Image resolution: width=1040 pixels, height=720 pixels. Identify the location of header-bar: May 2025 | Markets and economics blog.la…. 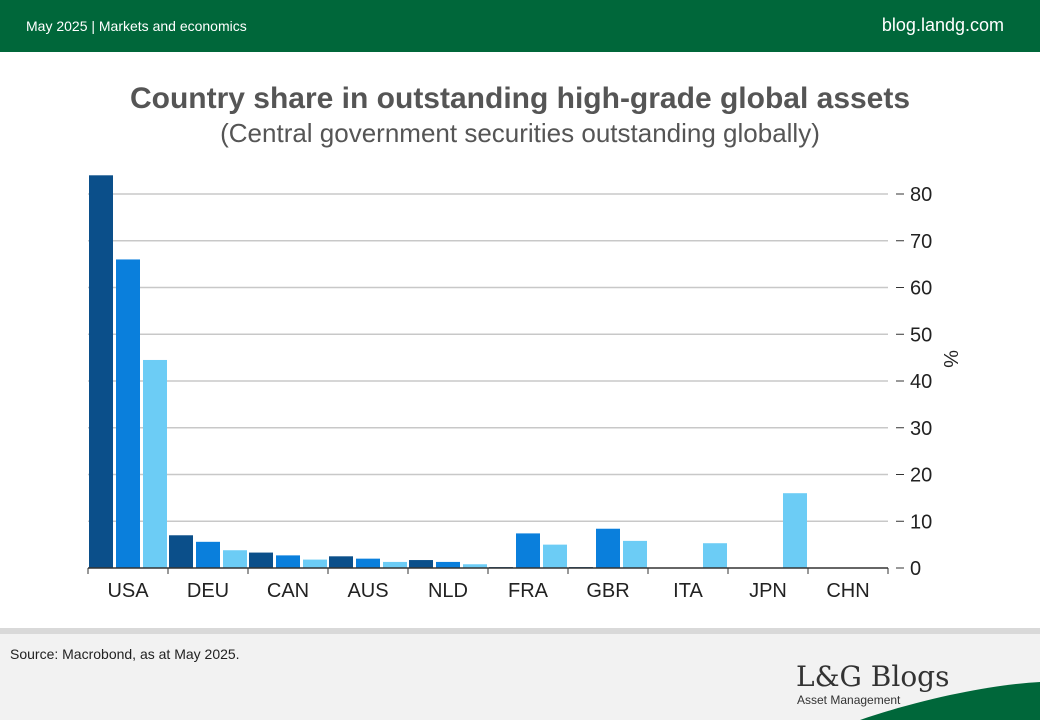
(520, 26).